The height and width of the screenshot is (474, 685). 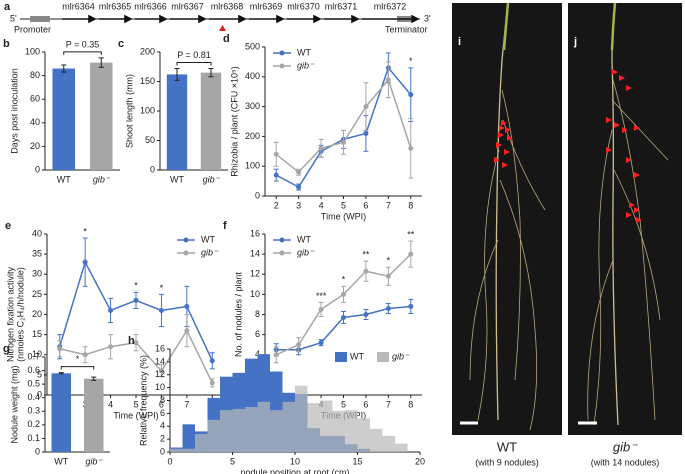 What do you see at coordinates (33, 370) in the screenshot?
I see `y-tick-label: 0.6` at bounding box center [33, 370].